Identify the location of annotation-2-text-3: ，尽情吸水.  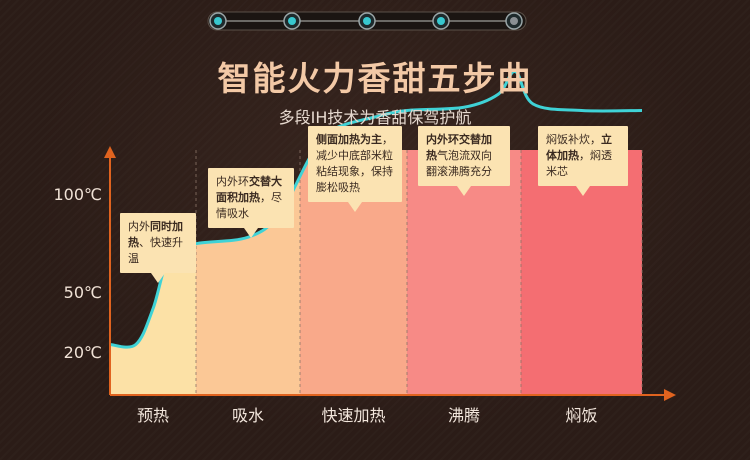
(249, 205).